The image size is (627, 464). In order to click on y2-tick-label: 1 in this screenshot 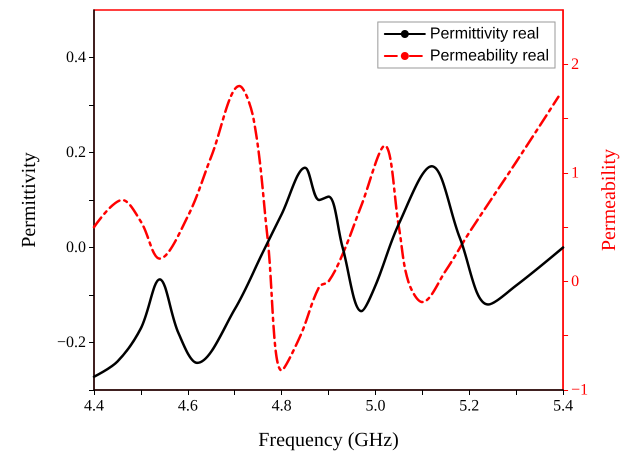, I will do `click(575, 173)`.